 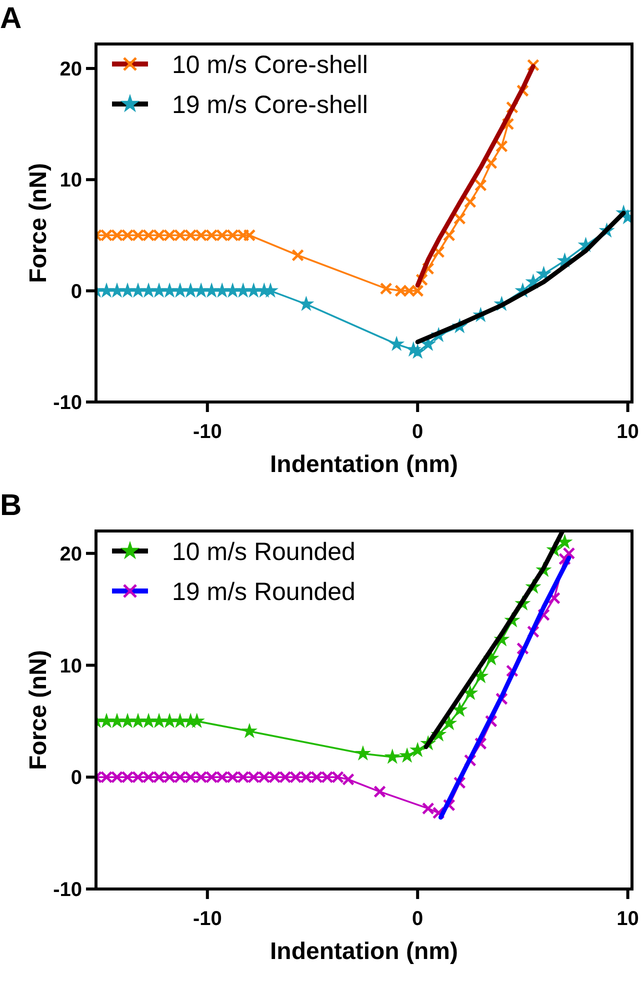 What do you see at coordinates (264, 552) in the screenshot?
I see `legend-label: 10 m/s Rounded` at bounding box center [264, 552].